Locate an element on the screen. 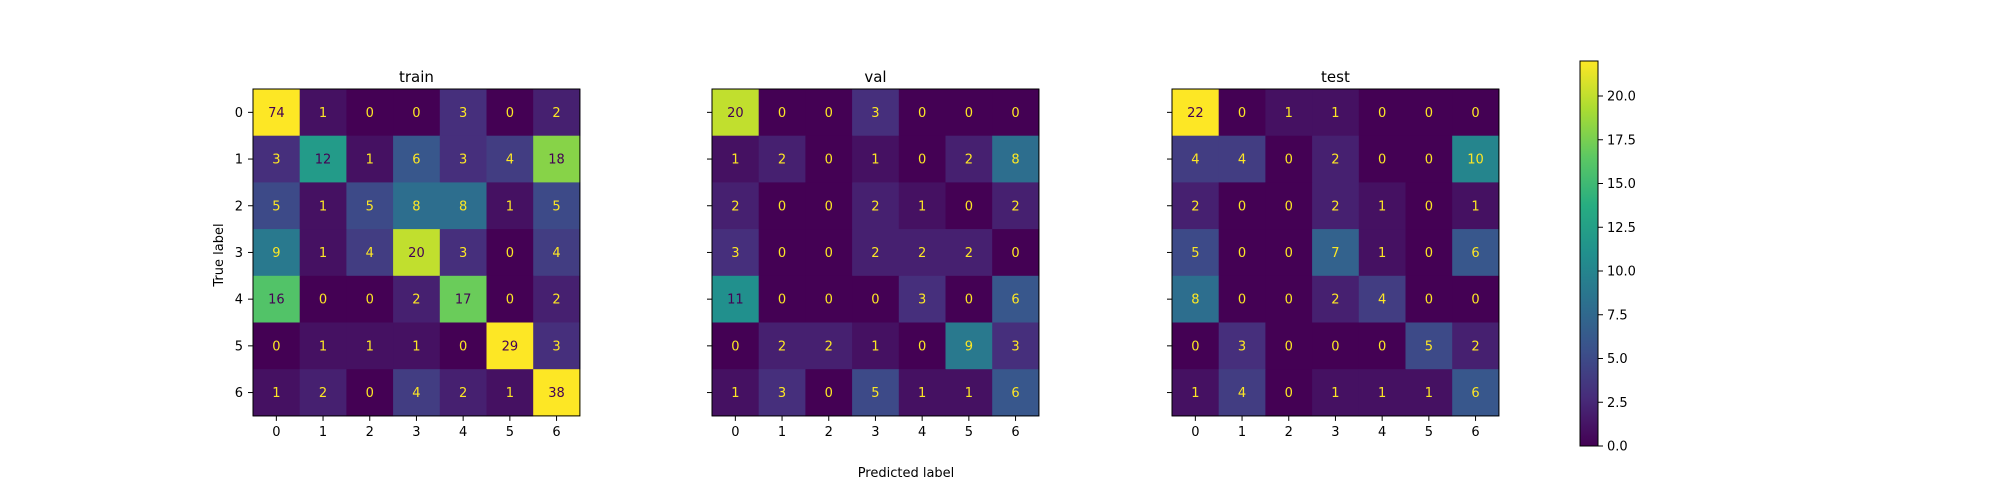 The width and height of the screenshot is (2000, 500). cell-value-label: 8 is located at coordinates (1015, 160).